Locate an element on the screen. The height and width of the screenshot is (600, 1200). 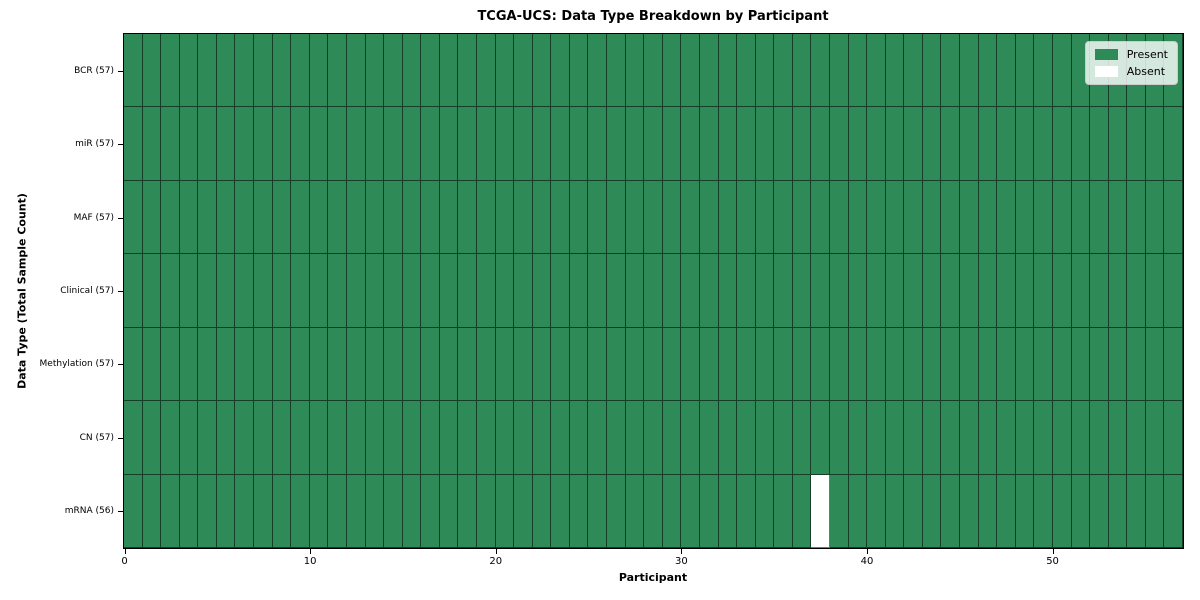
legend-label: Absent is located at coordinates (1146, 71).